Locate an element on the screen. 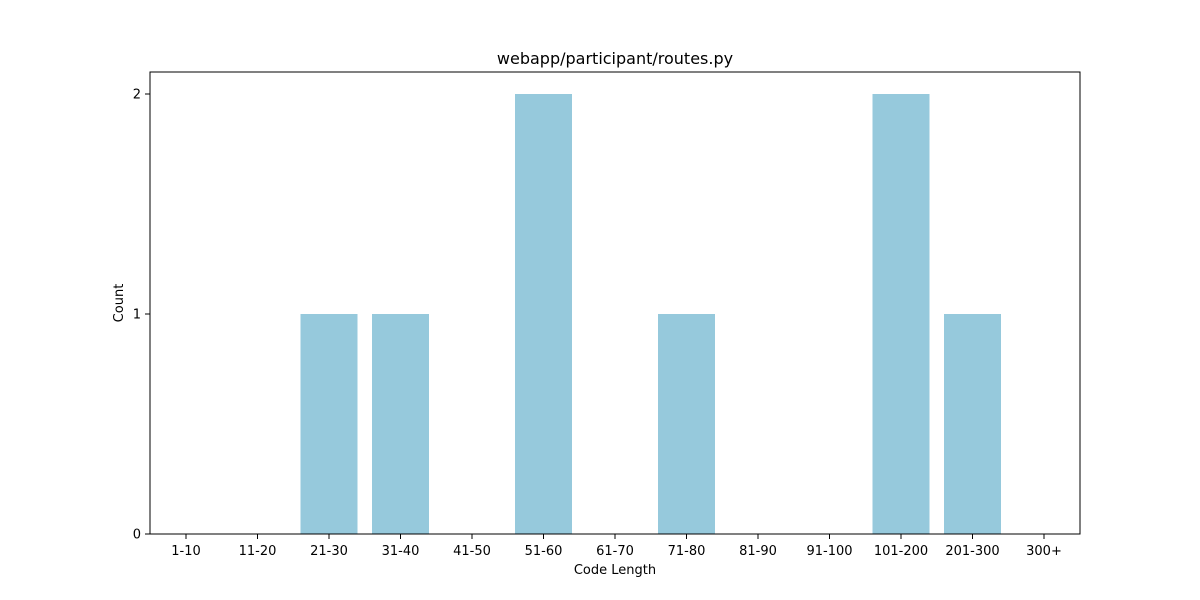 The image size is (1200, 600). y-tick-label: 0 is located at coordinates (137, 535).